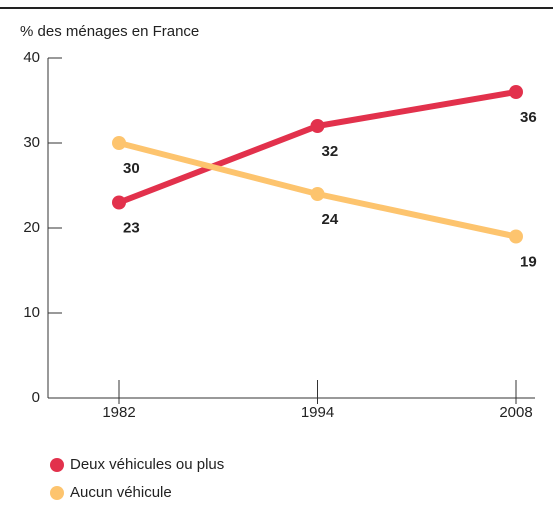 This screenshot has width=553, height=514. I want to click on data-label: 36, so click(528, 117).